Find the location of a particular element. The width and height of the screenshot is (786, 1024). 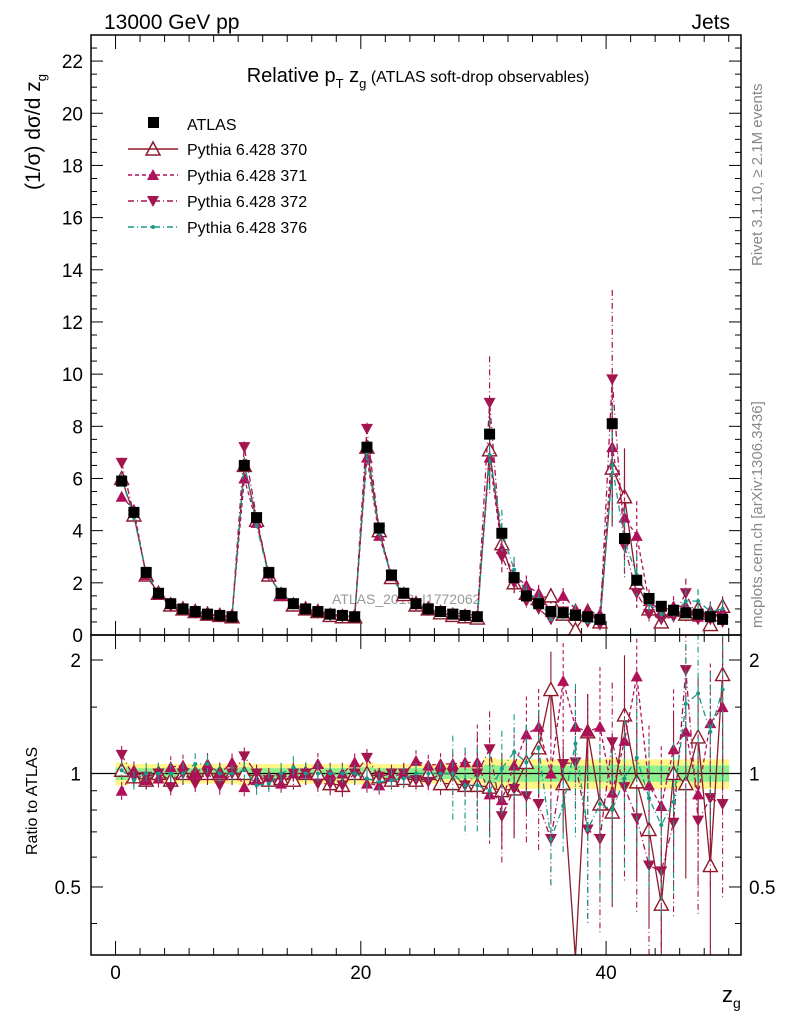

ratio-y-tick-label-right: 0.5 is located at coordinates (762, 888).